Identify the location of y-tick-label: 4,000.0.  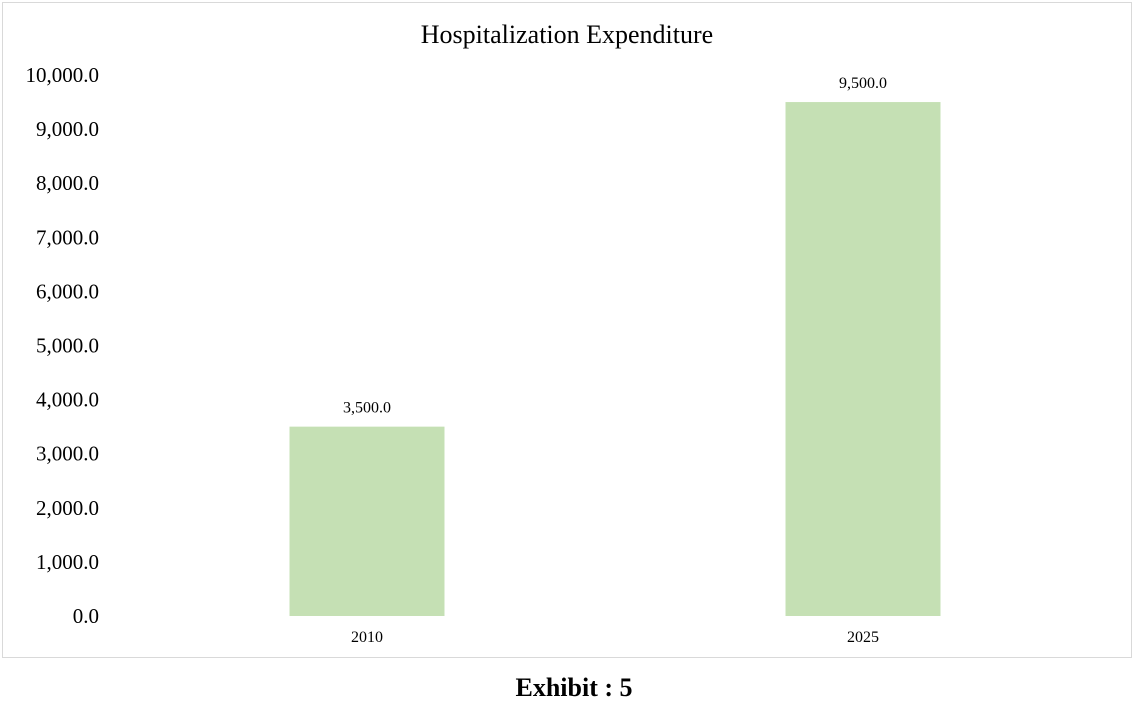
(67, 400).